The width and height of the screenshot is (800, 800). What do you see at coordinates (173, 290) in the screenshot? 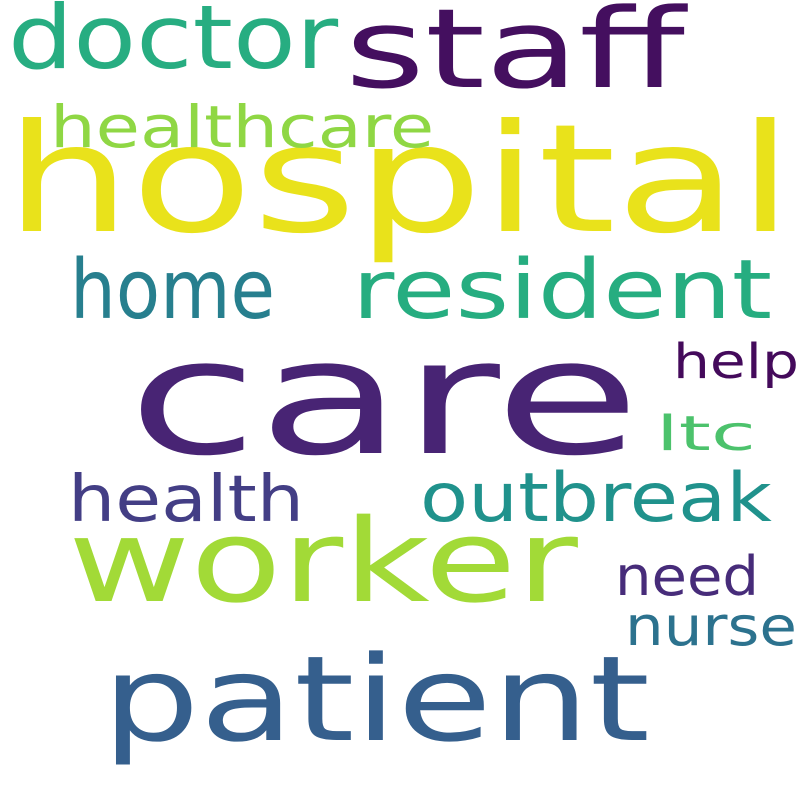
I see `word-home: home` at bounding box center [173, 290].